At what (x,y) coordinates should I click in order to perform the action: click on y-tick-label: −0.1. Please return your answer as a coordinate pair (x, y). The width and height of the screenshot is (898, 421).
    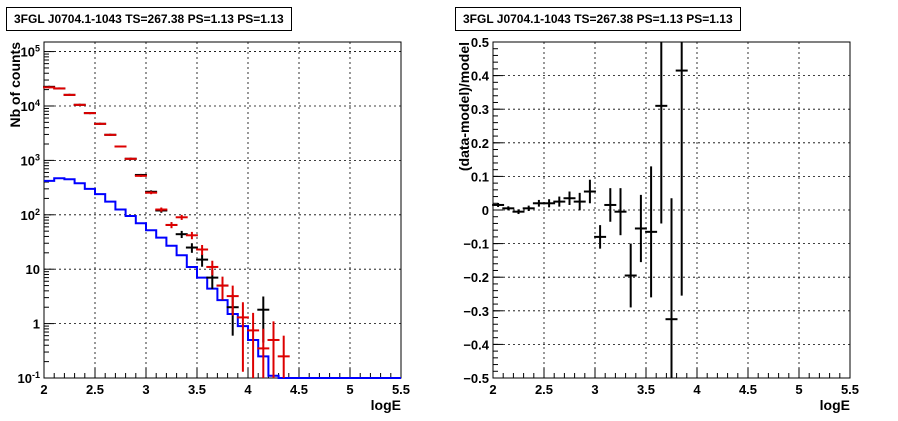
    Looking at the image, I should click on (476, 244).